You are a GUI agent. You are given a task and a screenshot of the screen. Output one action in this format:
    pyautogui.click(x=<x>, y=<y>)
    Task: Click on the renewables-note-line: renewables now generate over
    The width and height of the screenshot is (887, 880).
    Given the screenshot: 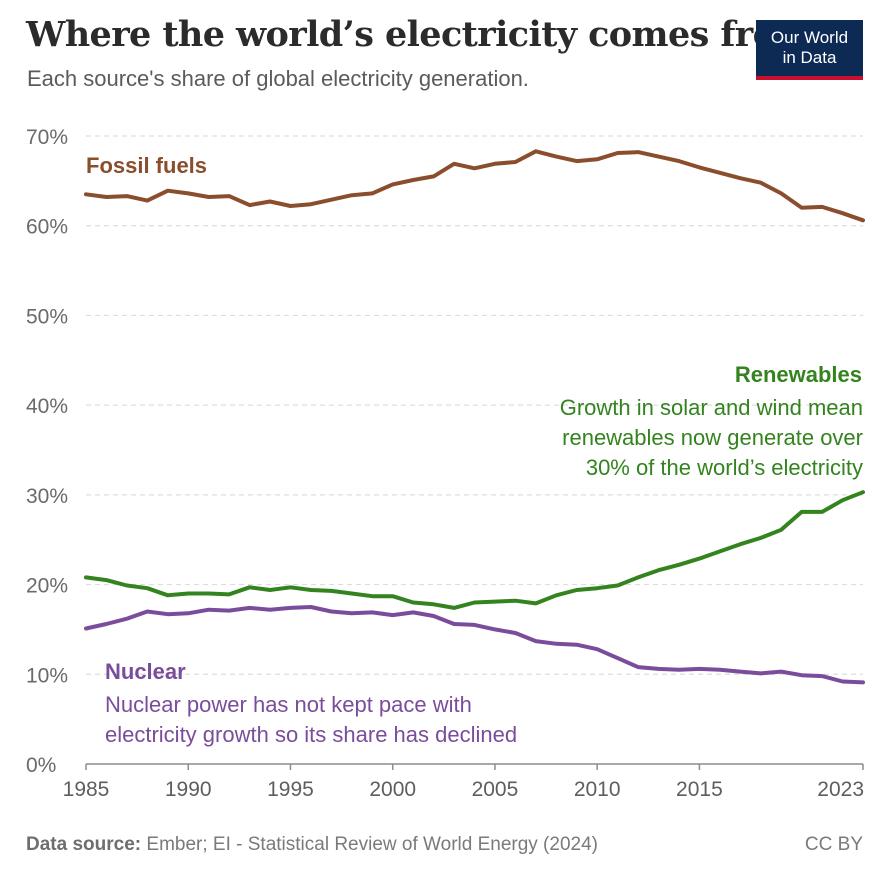 What is the action you would take?
    pyautogui.click(x=712, y=437)
    